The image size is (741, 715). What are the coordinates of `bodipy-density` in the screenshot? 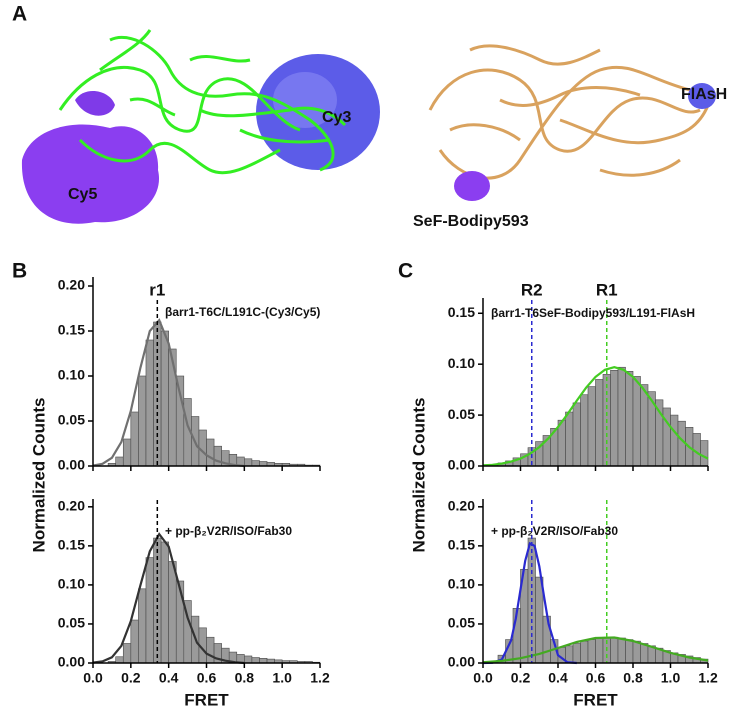 It's located at (472, 186).